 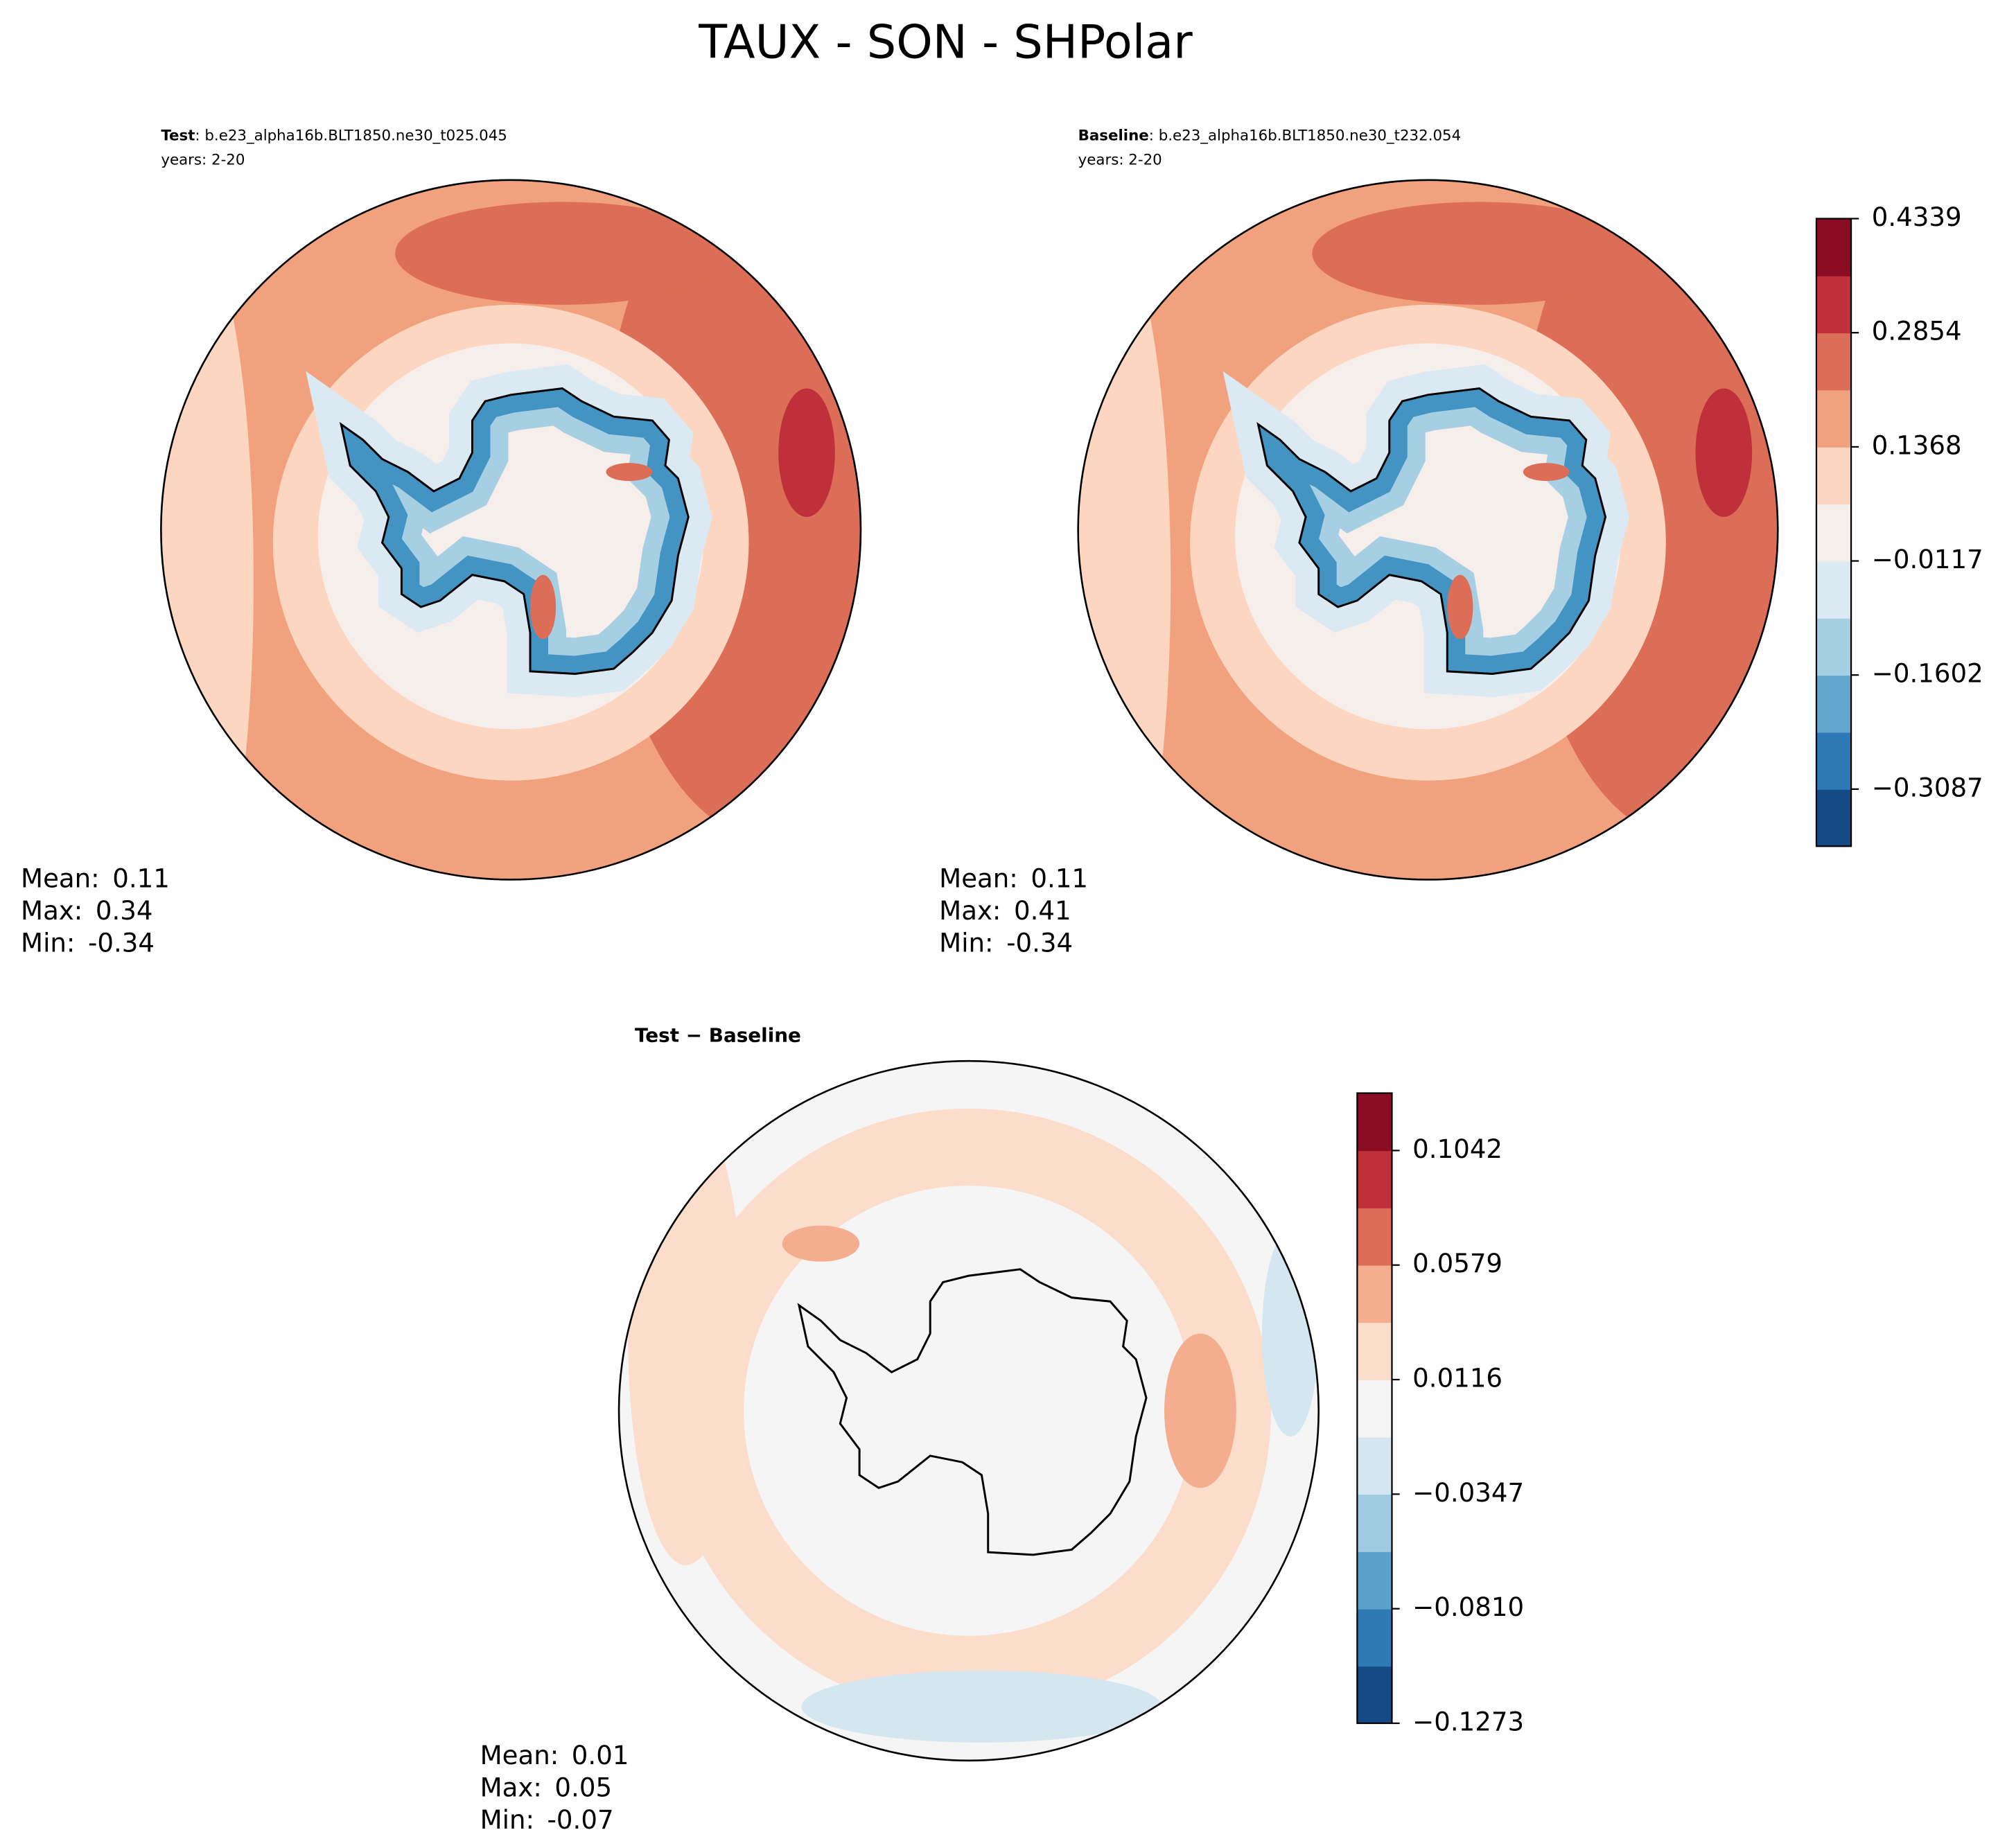 What do you see at coordinates (1468, 1493) in the screenshot?
I see `colorbar-tick-label: −0.0347` at bounding box center [1468, 1493].